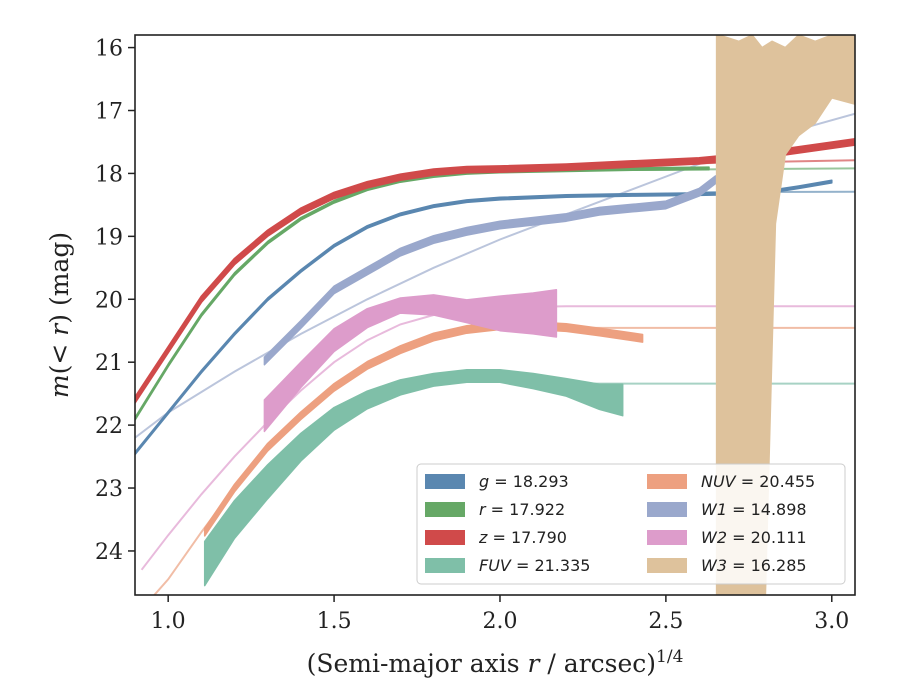 The image size is (900, 700). What do you see at coordinates (109, 174) in the screenshot?
I see `y-tick-label: 18` at bounding box center [109, 174].